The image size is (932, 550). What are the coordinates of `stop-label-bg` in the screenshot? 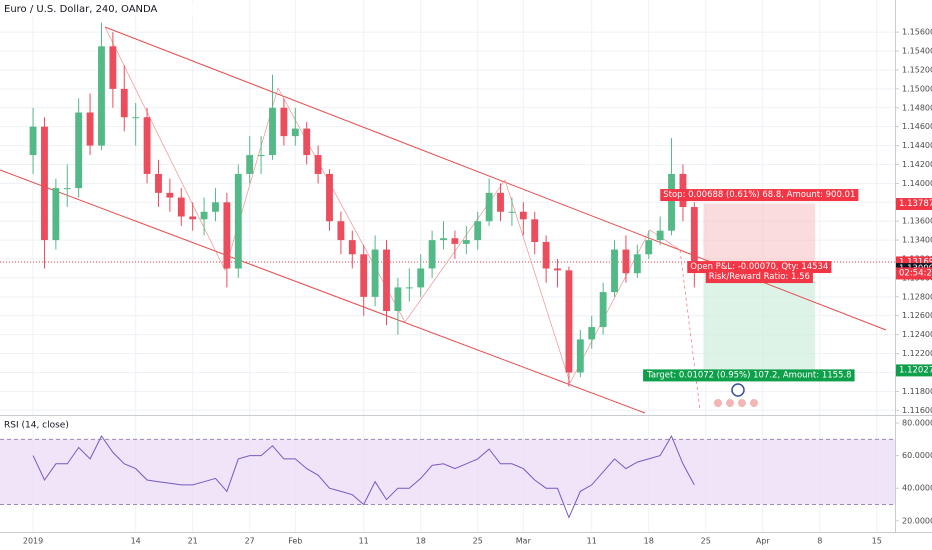 It's located at (759, 195).